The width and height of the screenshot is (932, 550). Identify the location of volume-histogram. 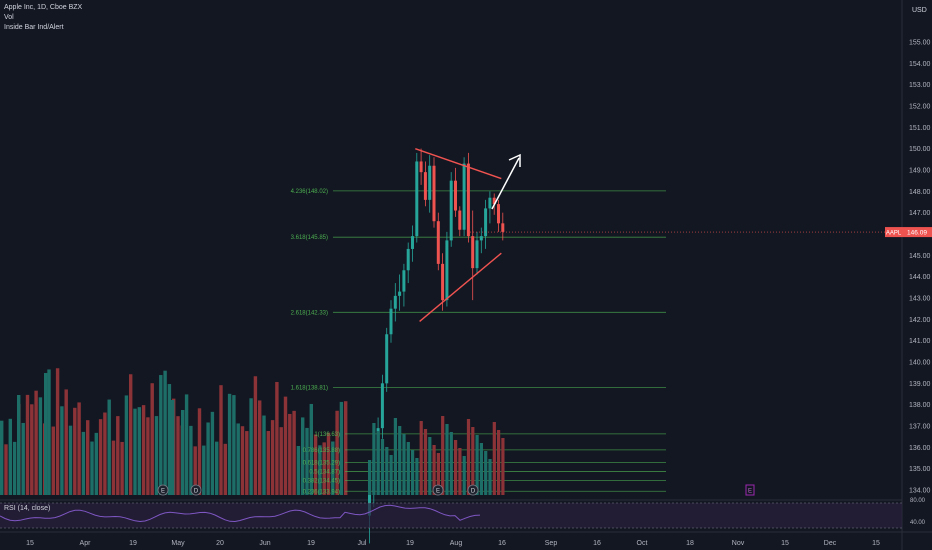
(174, 431).